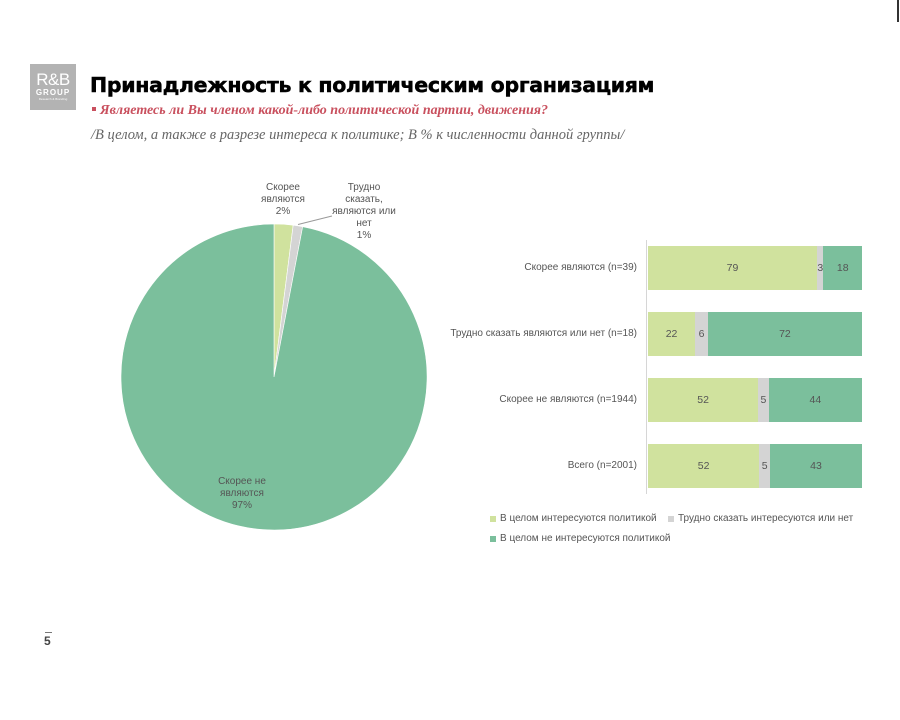 Image resolution: width=900 pixels, height=720 pixels. Describe the element at coordinates (53, 79) in the screenshot. I see `logo-text: R&B` at that location.